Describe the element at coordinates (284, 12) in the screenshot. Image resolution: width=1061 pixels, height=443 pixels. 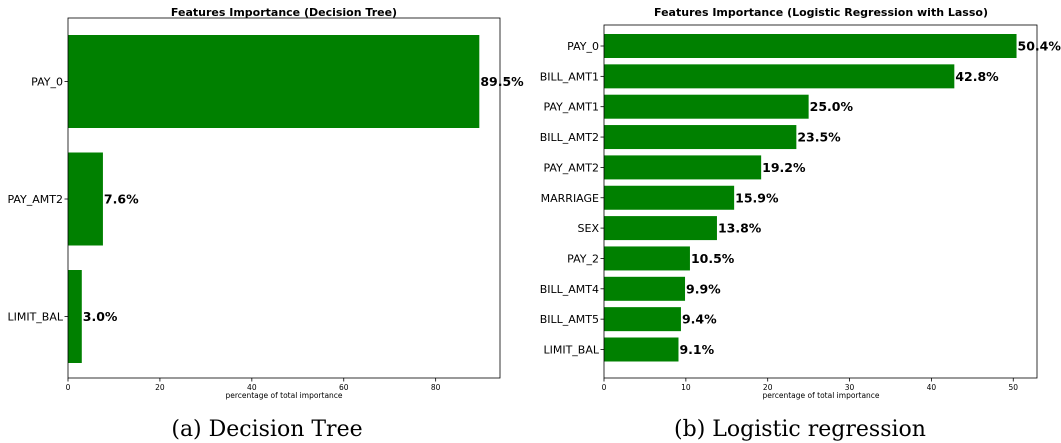
I see `chart-title: Features Importance (Decision Tree)` at that location.